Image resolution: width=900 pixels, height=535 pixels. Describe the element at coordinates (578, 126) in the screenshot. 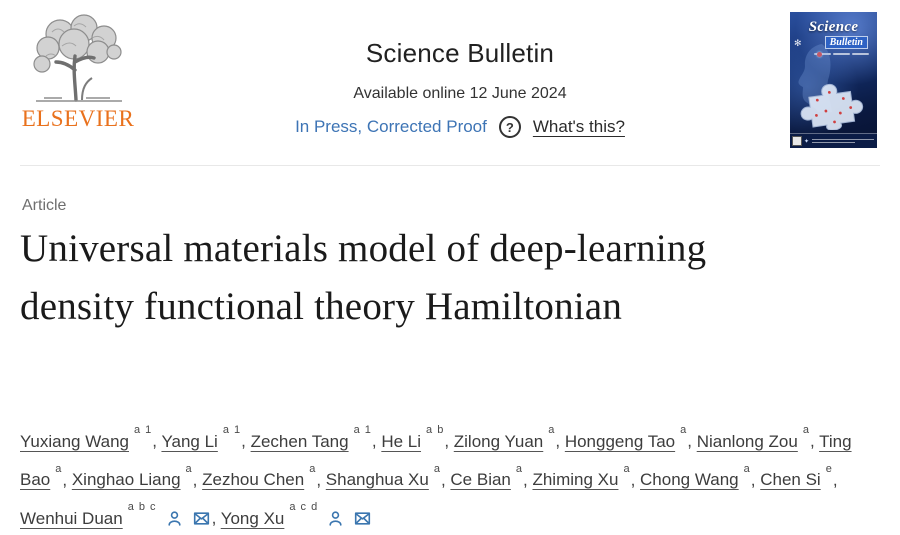

I see `whats-this-link: What's this?` at that location.